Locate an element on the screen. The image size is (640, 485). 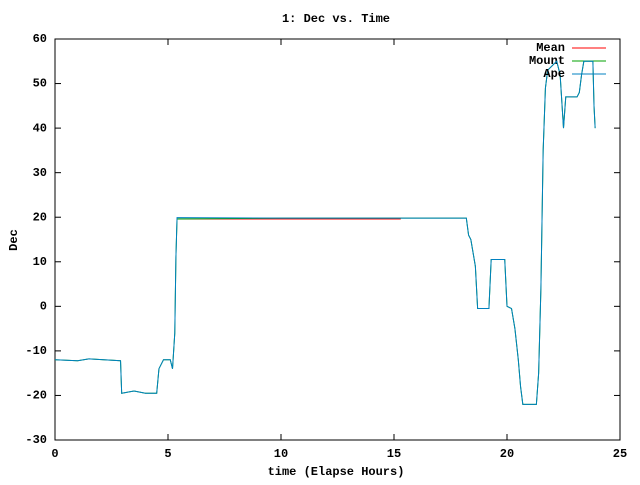
legend-label: Mean is located at coordinates (550, 48).